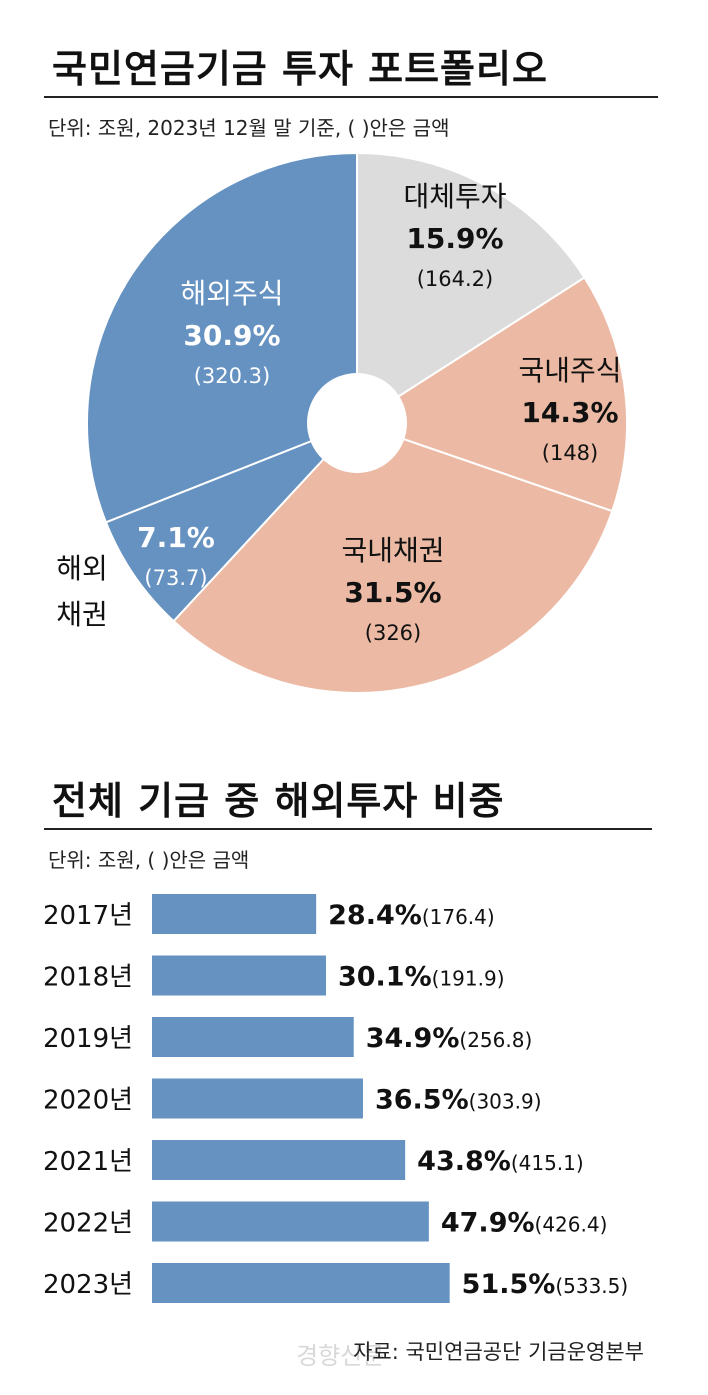  I want to click on bar-value-label: 51.5%(533.5), so click(545, 1284).